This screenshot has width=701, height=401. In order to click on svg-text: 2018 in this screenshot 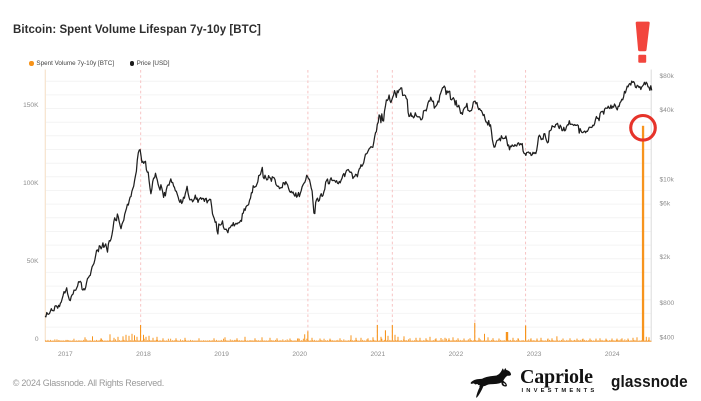, I will do `click(143, 354)`.